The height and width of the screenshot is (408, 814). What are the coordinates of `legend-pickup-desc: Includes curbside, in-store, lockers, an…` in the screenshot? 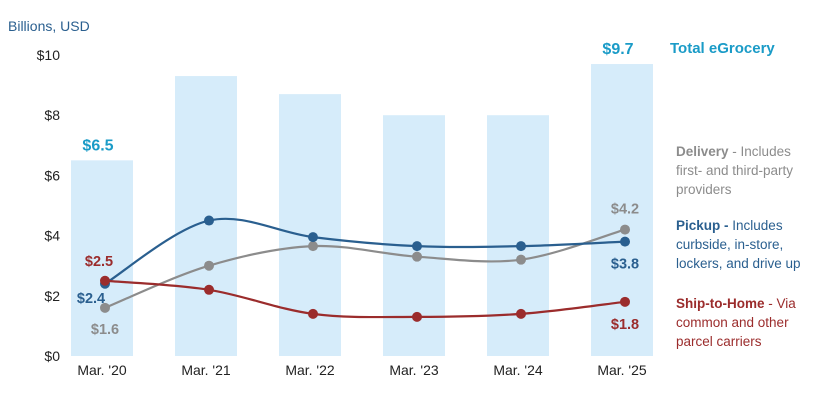 It's located at (738, 244).